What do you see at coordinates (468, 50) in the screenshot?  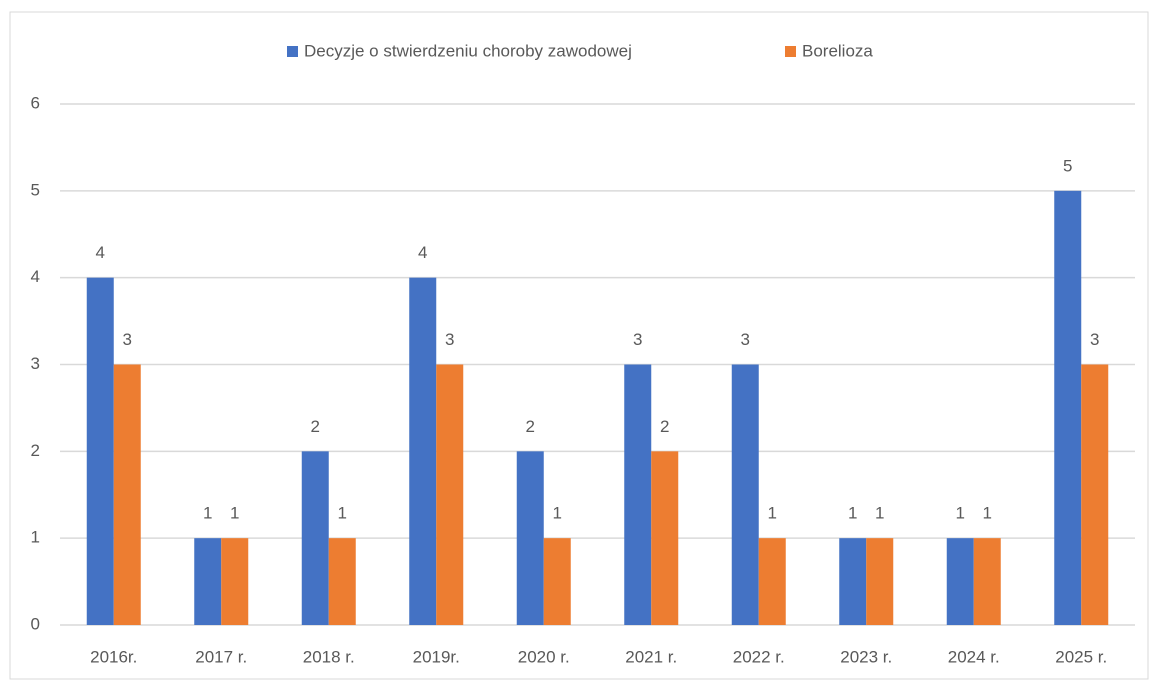 I see `legend-label: Decyzje o stwierdzeniu choroby zawodowej` at bounding box center [468, 50].